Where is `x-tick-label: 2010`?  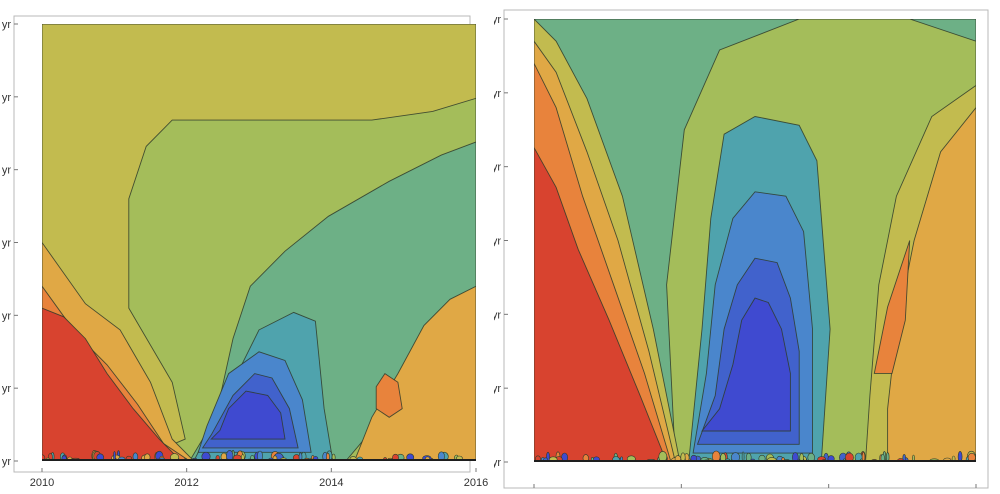
x-tick-label: 2010 is located at coordinates (42, 483).